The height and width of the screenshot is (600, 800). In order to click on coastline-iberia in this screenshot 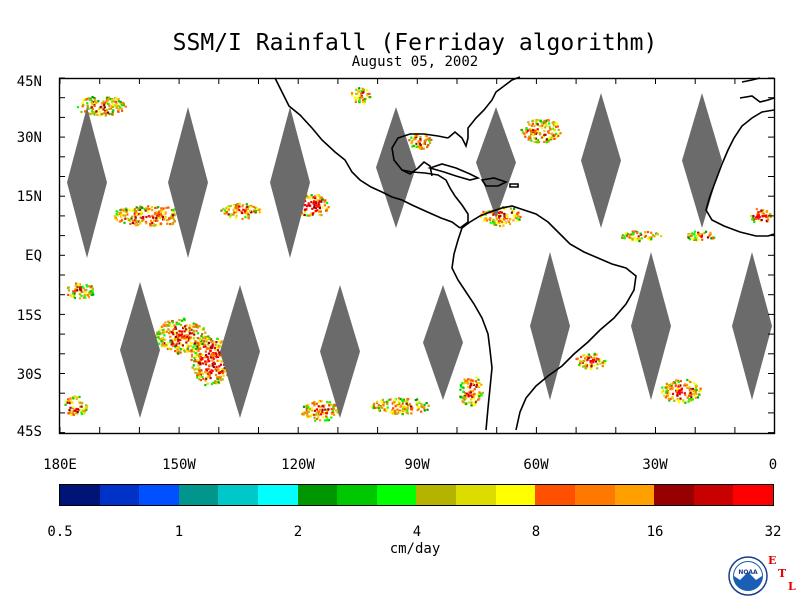, I will do `click(757, 99)`.